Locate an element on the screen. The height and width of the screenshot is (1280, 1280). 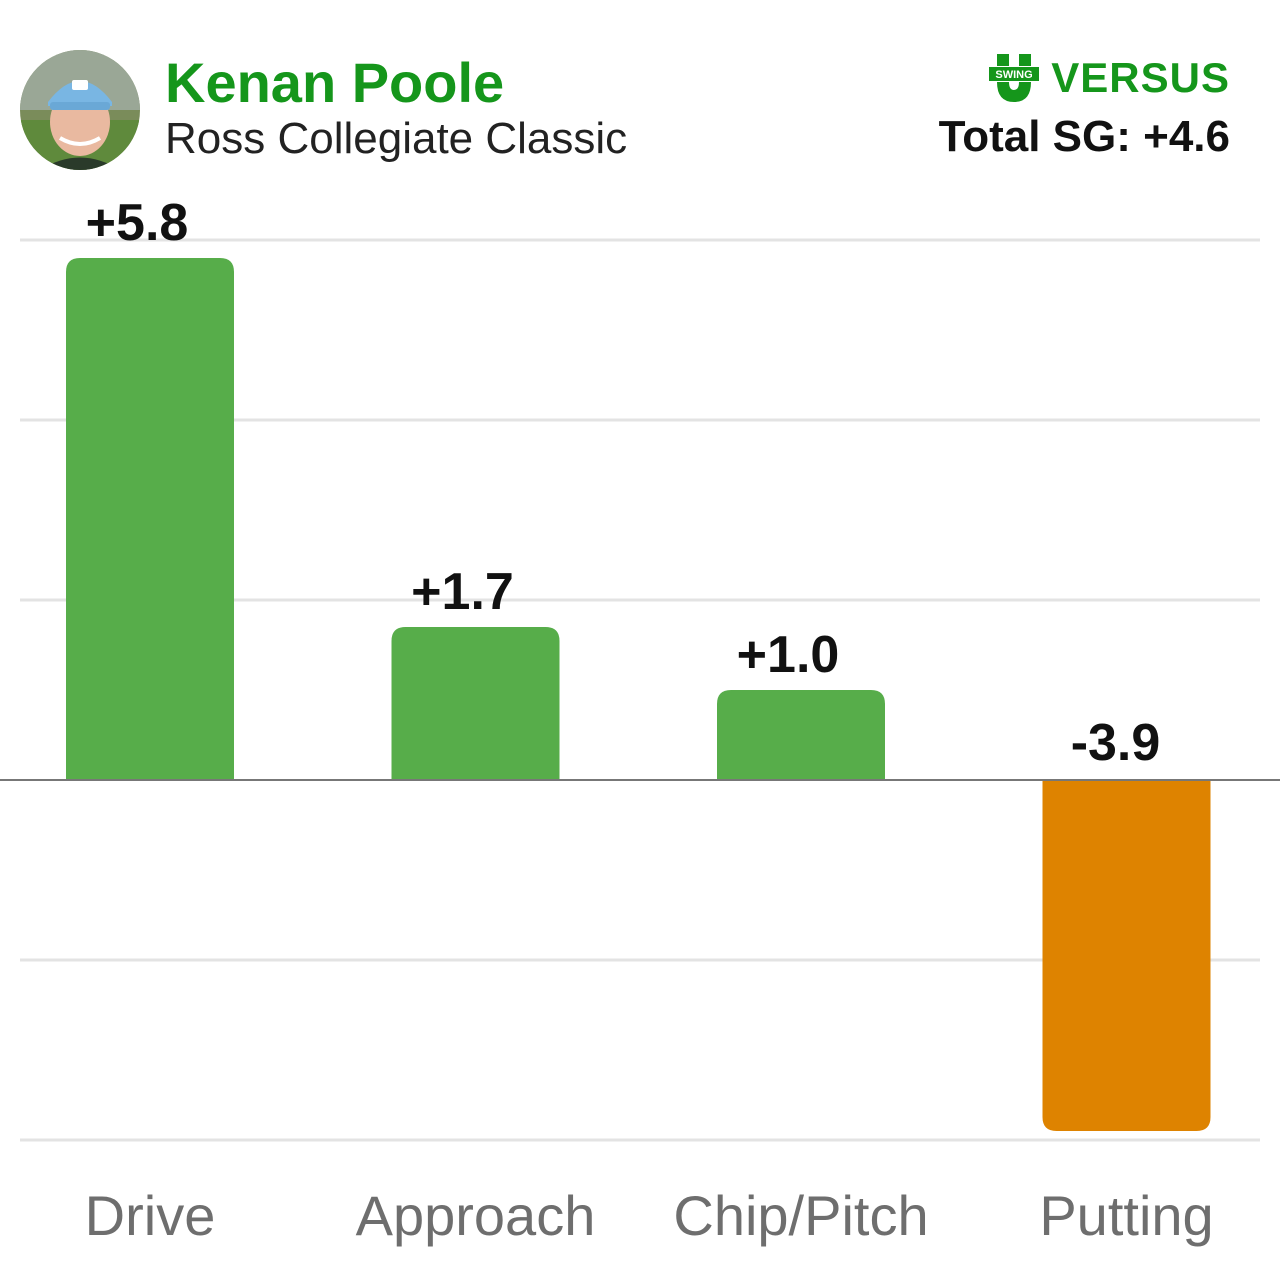
category-label: Drive is located at coordinates (150, 1215).